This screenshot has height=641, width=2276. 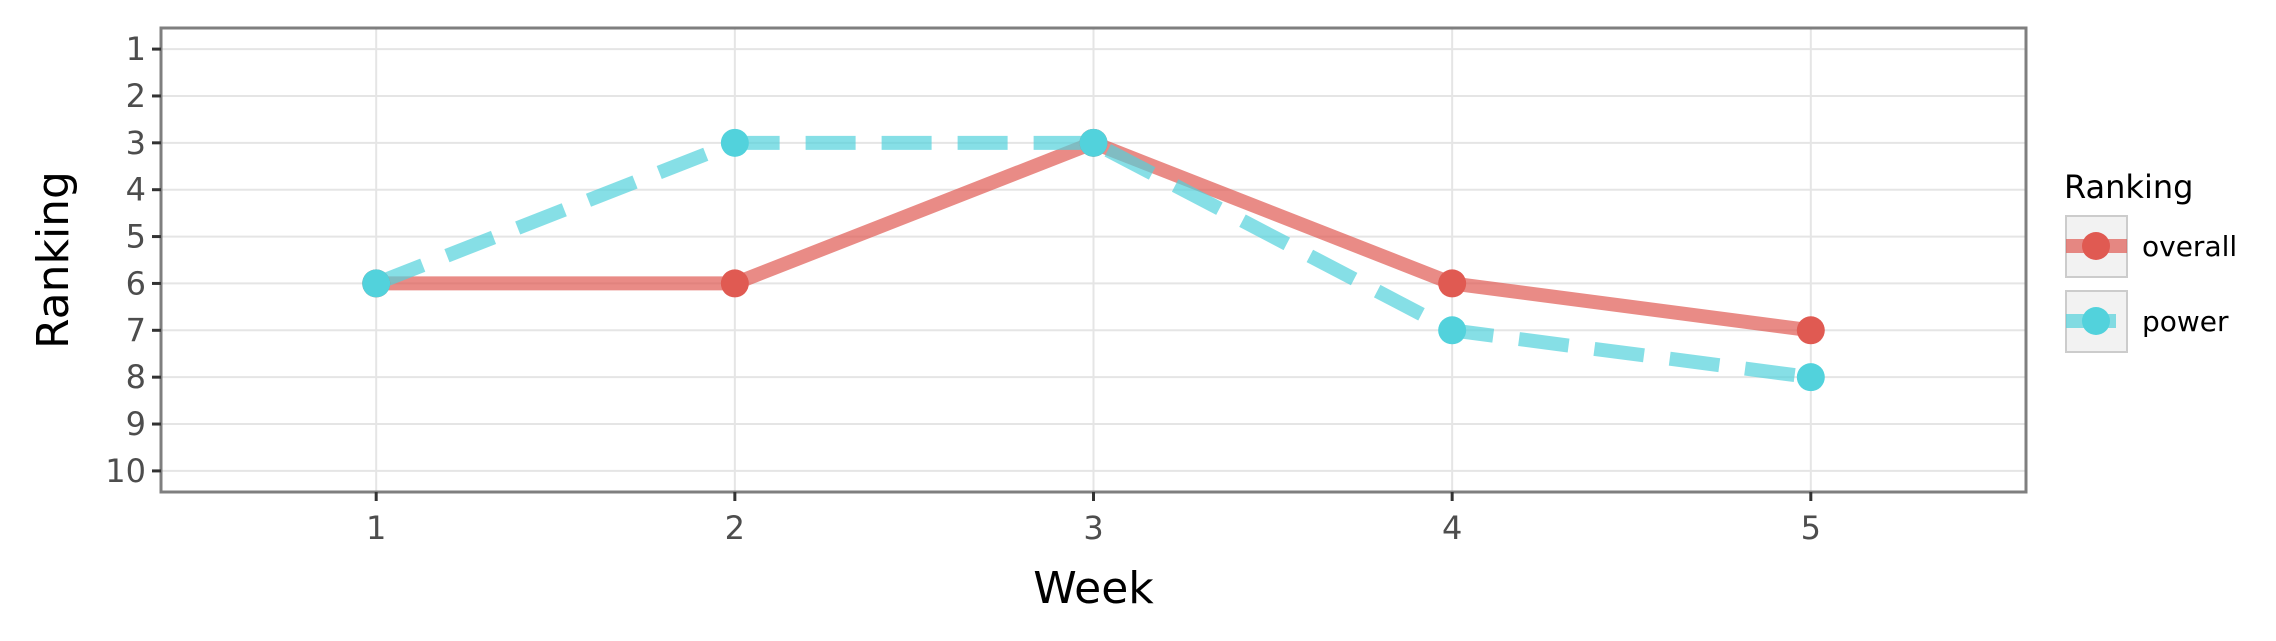 What do you see at coordinates (2128, 187) in the screenshot?
I see `legend-title: Ranking` at bounding box center [2128, 187].